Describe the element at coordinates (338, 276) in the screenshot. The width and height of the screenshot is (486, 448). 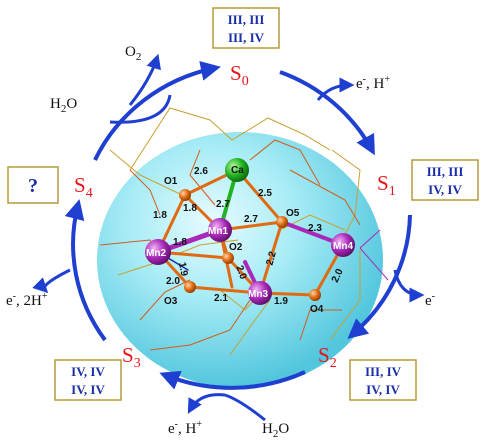
I see `bond-mn4-o4: 2.0` at that location.